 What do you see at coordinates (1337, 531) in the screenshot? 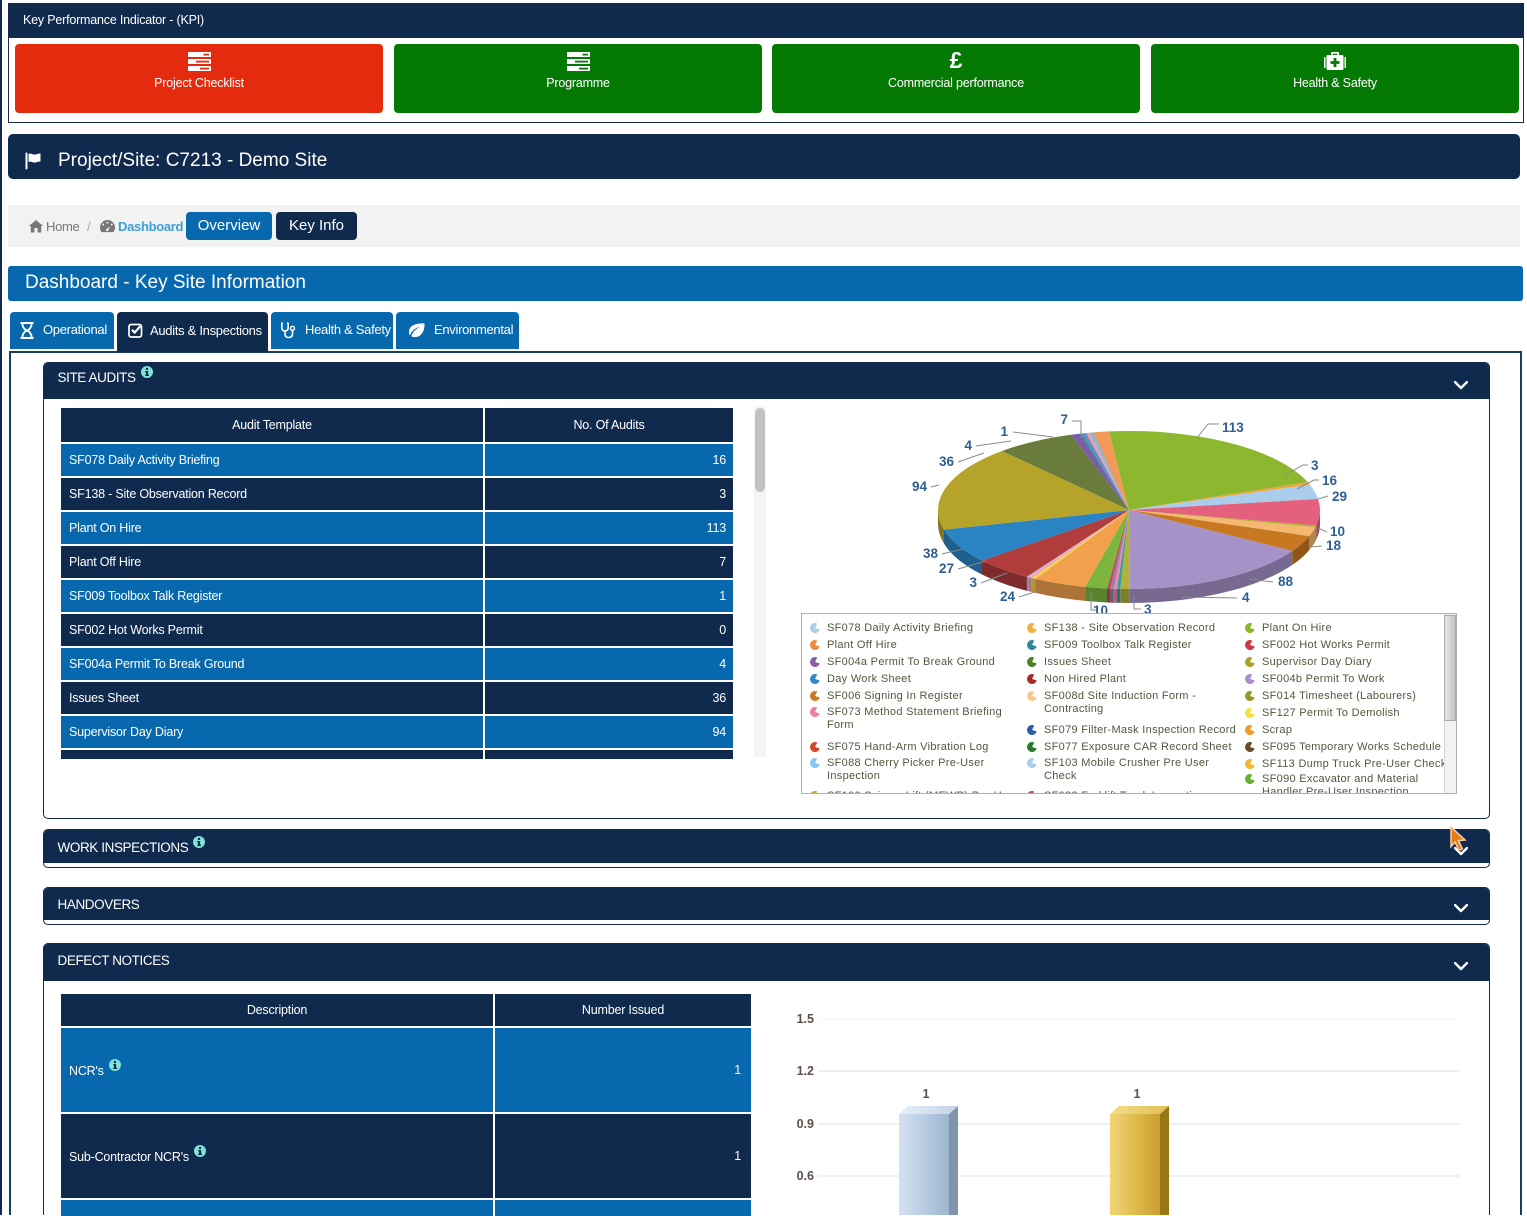
I see `svg-text: 10` at bounding box center [1337, 531].